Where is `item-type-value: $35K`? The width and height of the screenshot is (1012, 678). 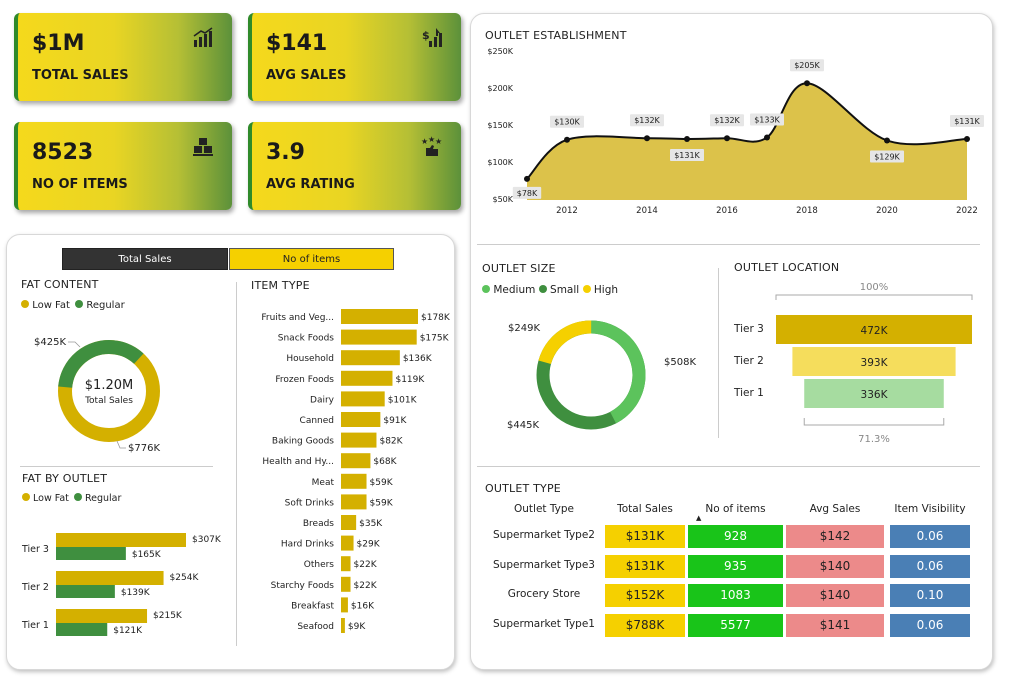 item-type-value: $35K is located at coordinates (371, 524).